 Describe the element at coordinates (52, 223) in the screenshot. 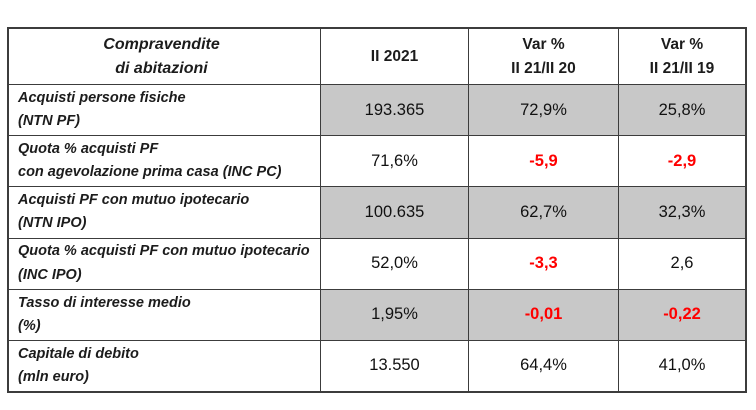

I see `row-label-code: (NTN IPO)` at that location.